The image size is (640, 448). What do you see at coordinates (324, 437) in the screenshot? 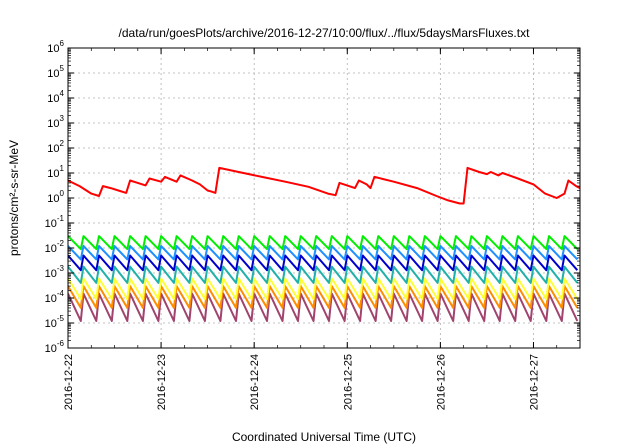
I see `x-axis-label: Coordinated Universal Time (UTC)` at bounding box center [324, 437].